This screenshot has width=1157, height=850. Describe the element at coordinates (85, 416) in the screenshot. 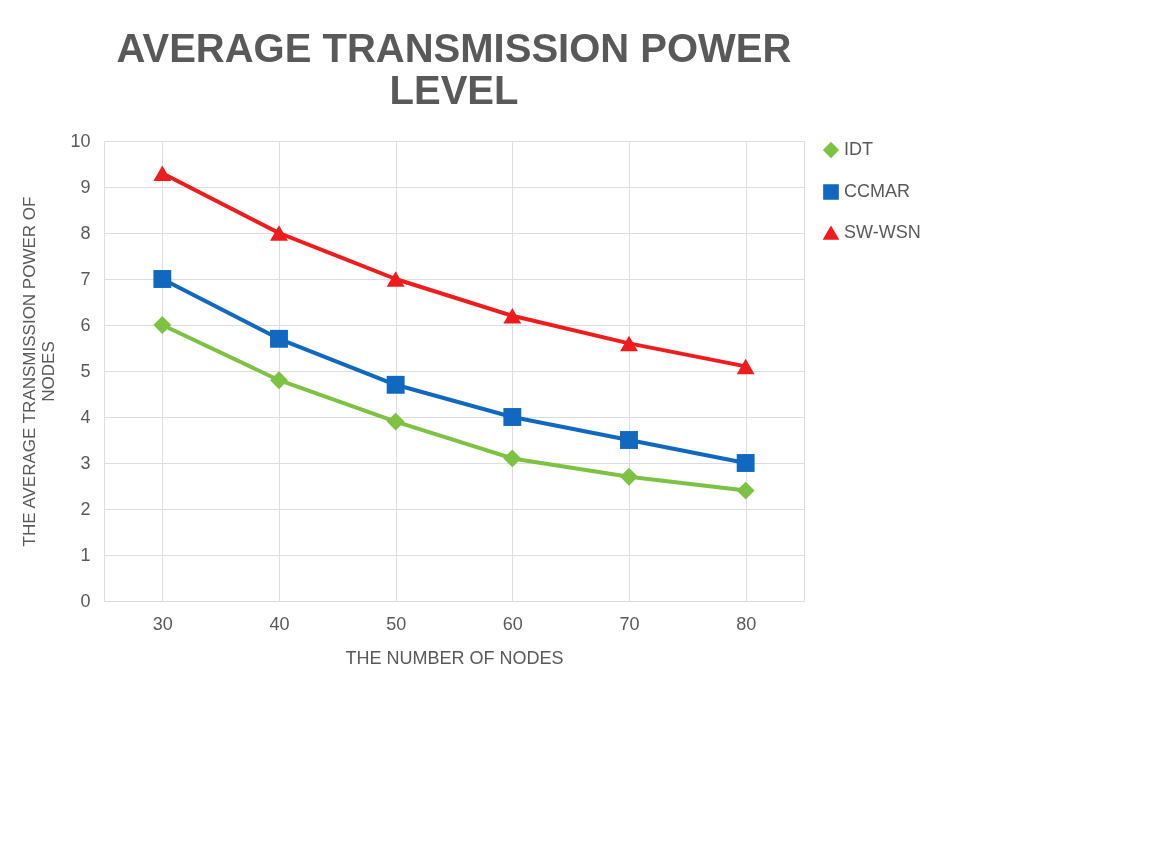

I see `y-tick-label: 4` at that location.